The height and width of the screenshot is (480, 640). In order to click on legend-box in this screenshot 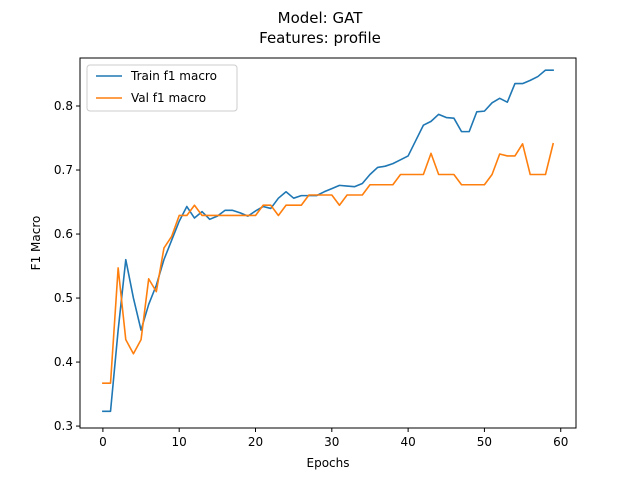, I will do `click(162, 88)`.